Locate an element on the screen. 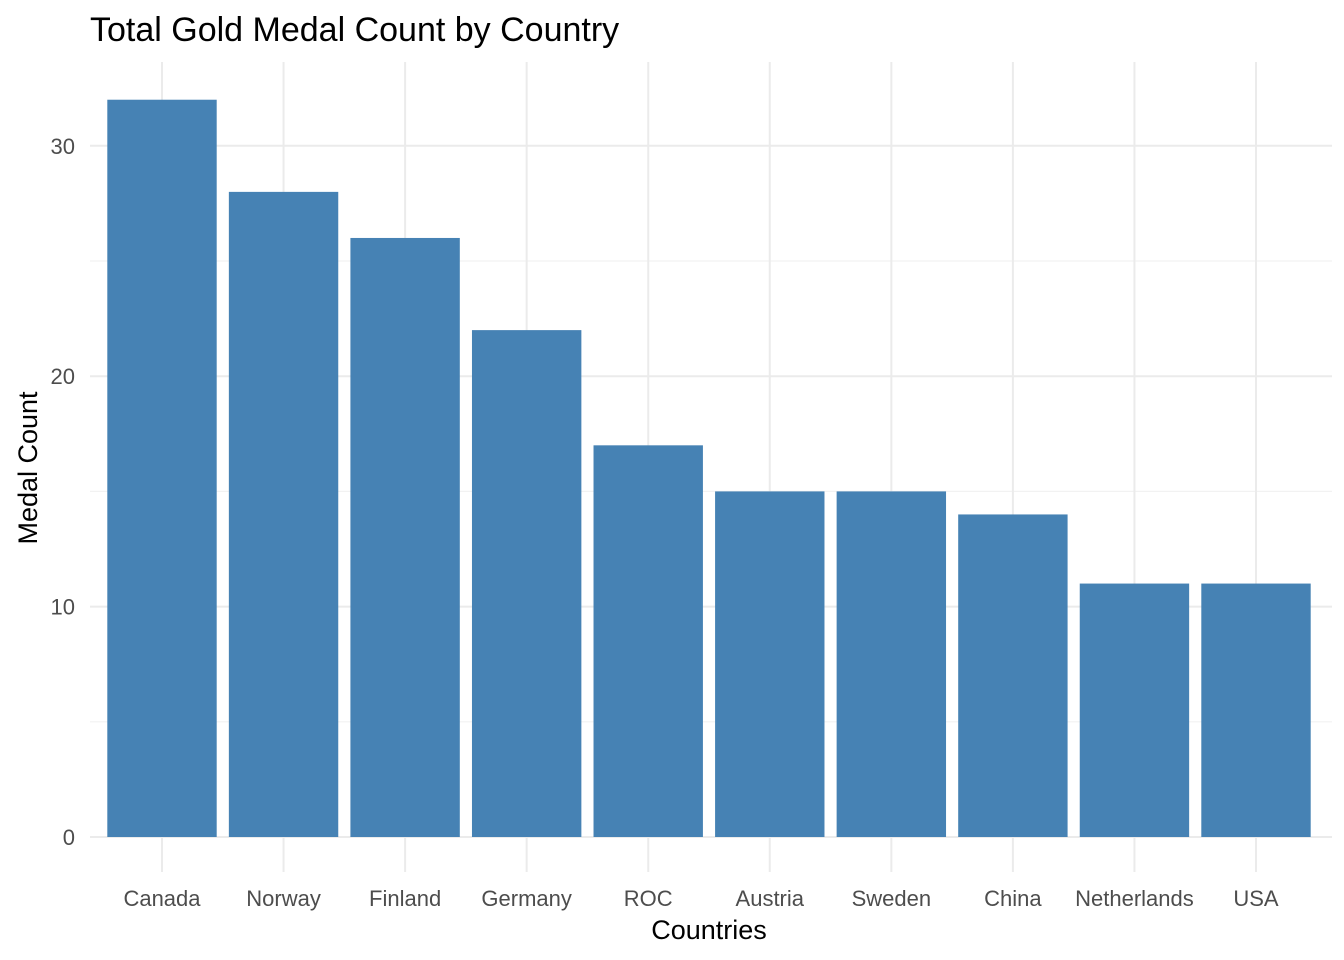 The height and width of the screenshot is (960, 1344). bar-roc is located at coordinates (648, 641).